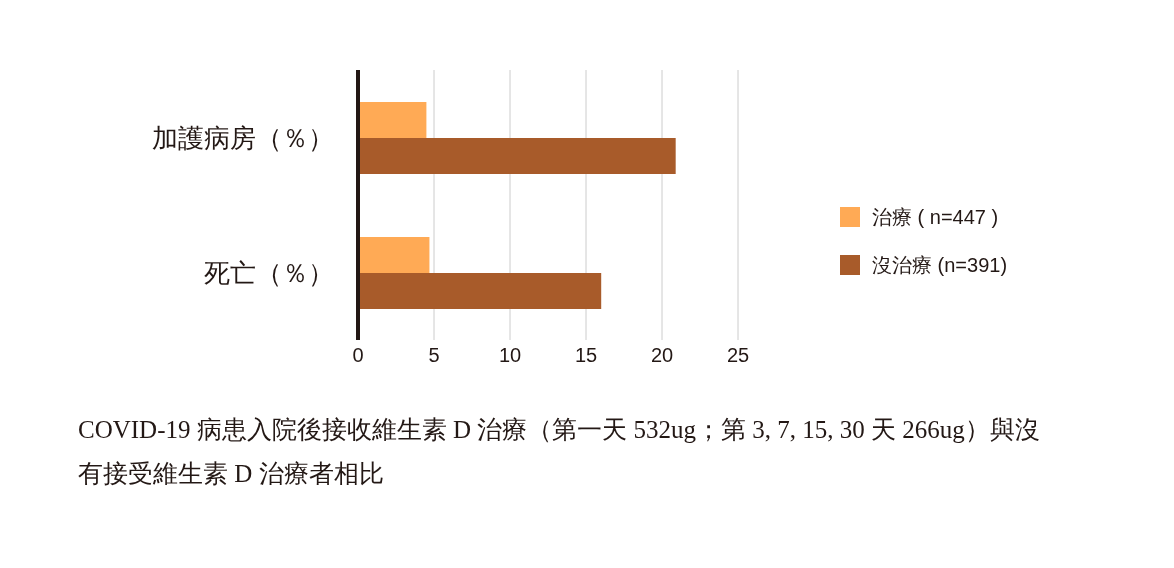 This screenshot has width=1174, height=568. I want to click on x-tick-label: 5, so click(434, 355).